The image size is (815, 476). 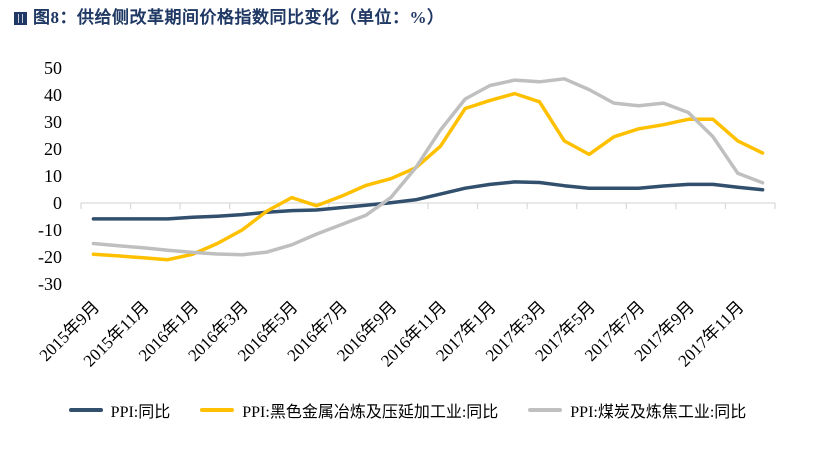 I want to click on legend-item-ferrous-ppi: PPI:黑色金属冶炼及压延加工业:同比, so click(x=349, y=410).